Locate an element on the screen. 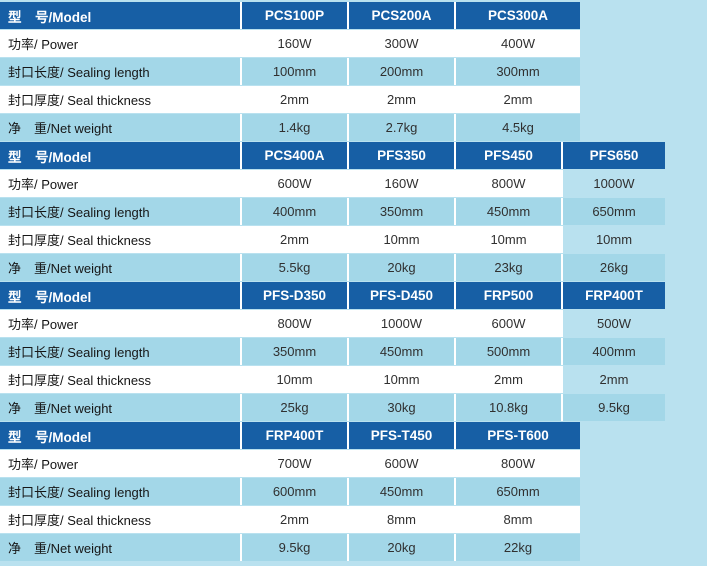 This screenshot has height=566, width=707. net-weight-row: 净 重/Net weight 1.4kg 2.7kg 4.5kg is located at coordinates (353, 127).